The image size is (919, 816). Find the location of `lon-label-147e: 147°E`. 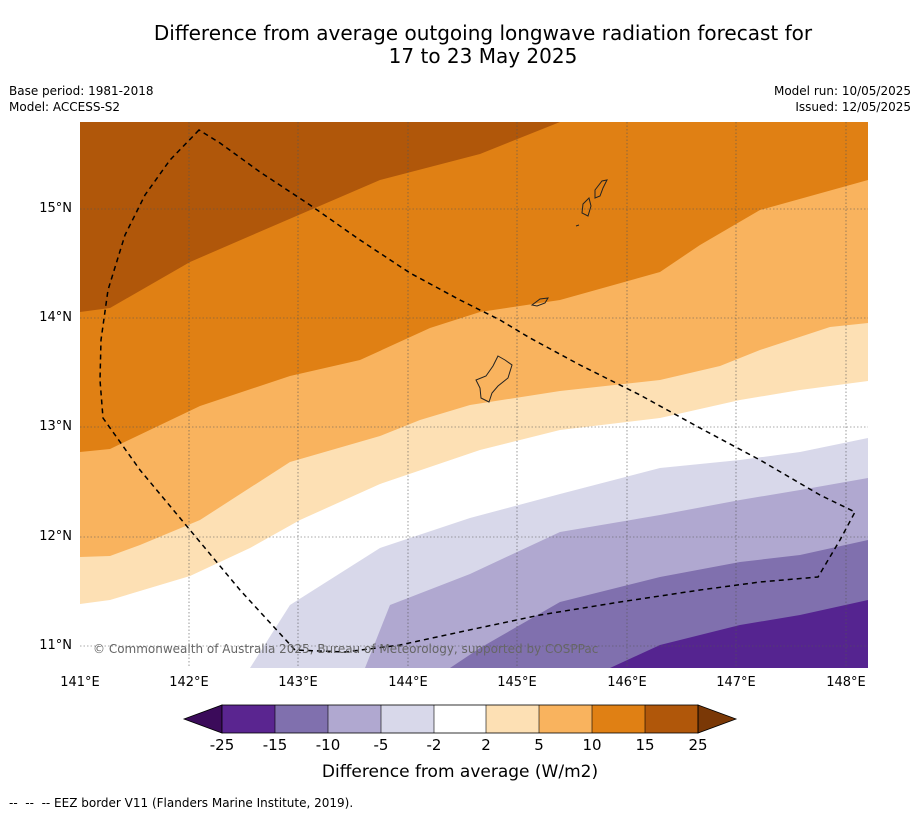

lon-label-147e: 147°E is located at coordinates (736, 682).